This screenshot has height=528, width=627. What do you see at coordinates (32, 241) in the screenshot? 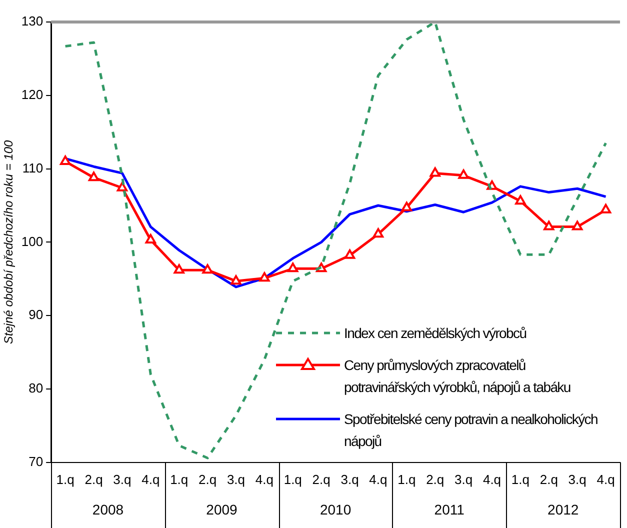
I see `y-tick-label: 100` at bounding box center [32, 241].